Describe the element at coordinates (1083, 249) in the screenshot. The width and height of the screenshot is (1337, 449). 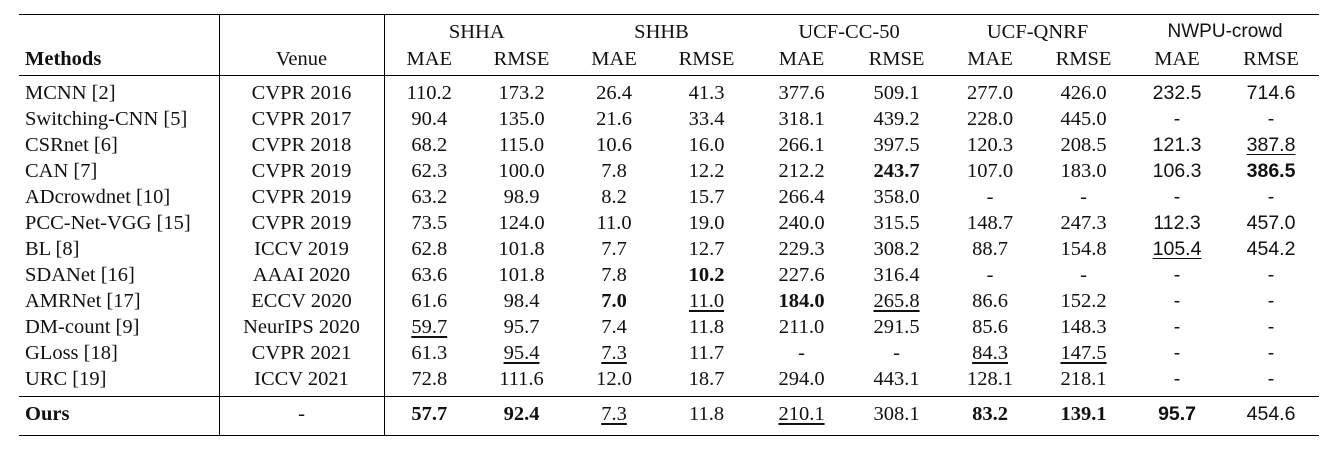
I see `value-cell: 154.8` at that location.